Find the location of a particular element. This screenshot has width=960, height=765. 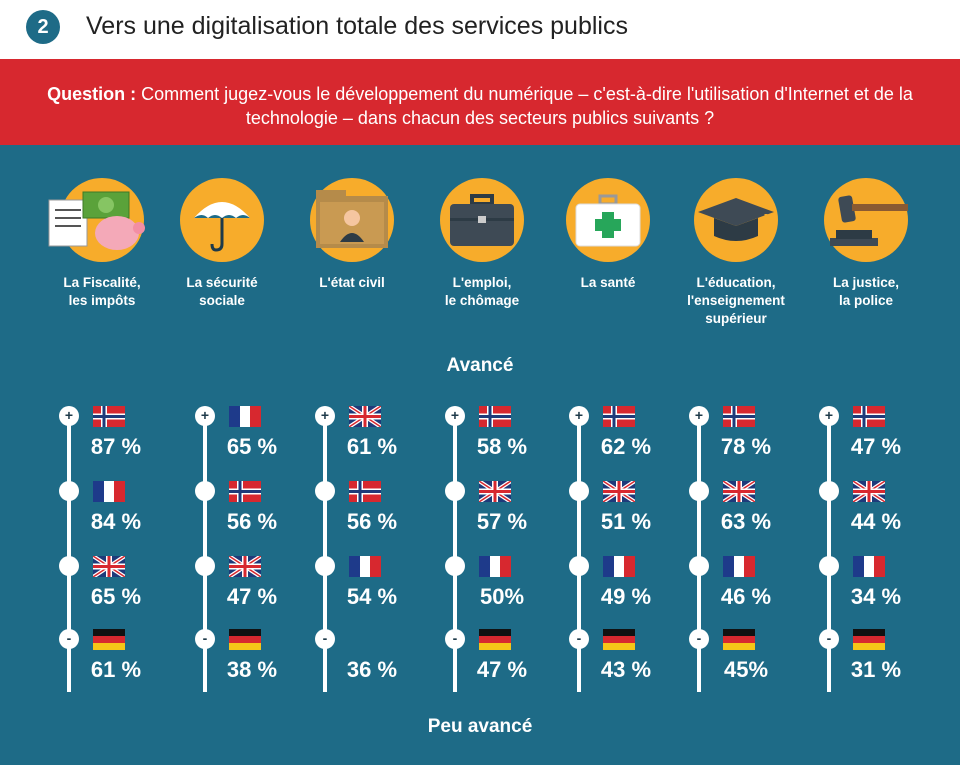

percentage-value: 51 % is located at coordinates (626, 521).